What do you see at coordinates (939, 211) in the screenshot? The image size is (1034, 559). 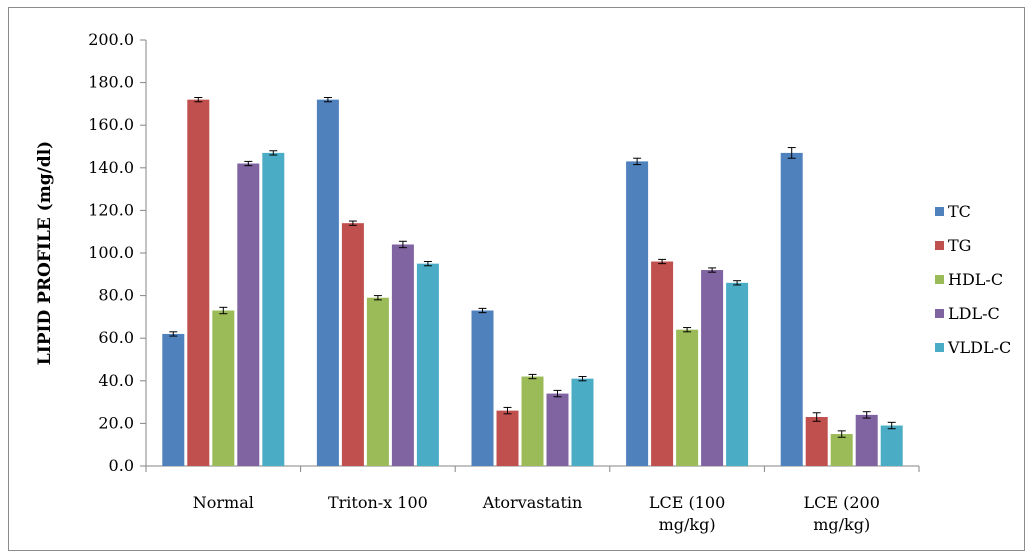 I see `legend-swatch-tc` at bounding box center [939, 211].